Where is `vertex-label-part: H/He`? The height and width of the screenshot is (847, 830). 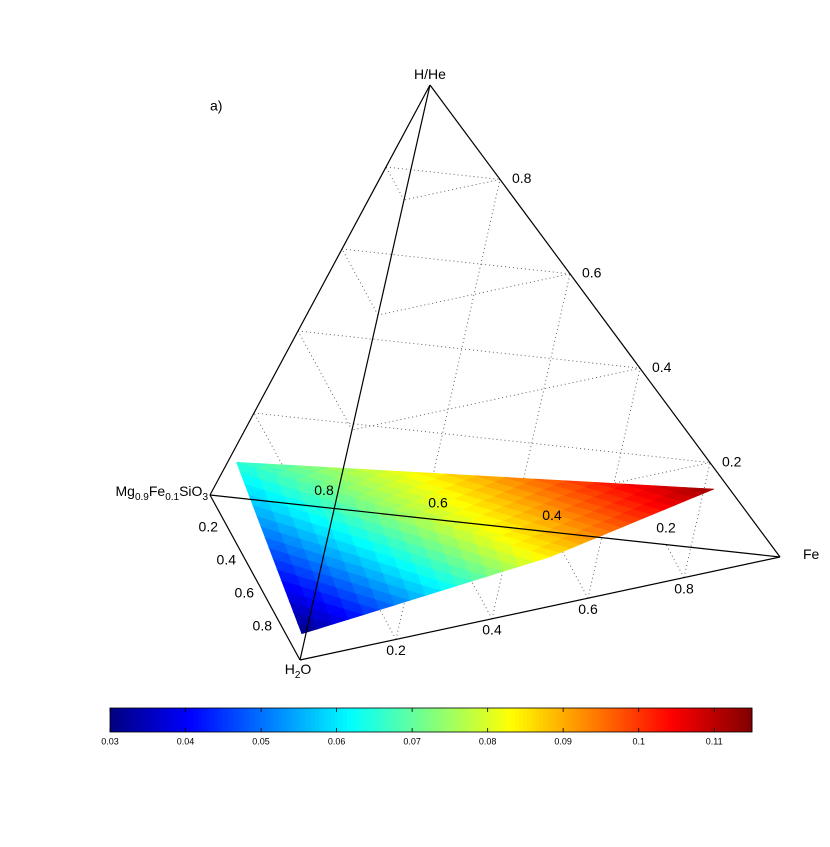 vertex-label-part: H/He is located at coordinates (430, 74).